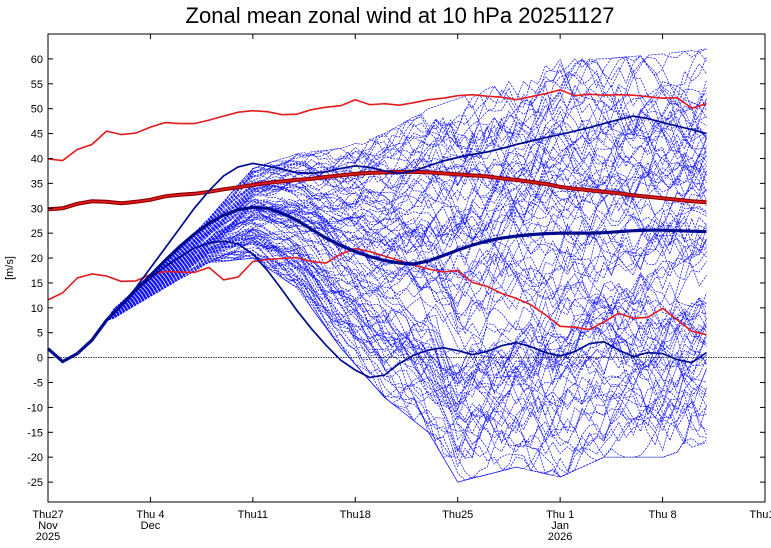 The image size is (771, 548). Describe the element at coordinates (37, 184) in the screenshot. I see `y-tick-label: 35` at that location.